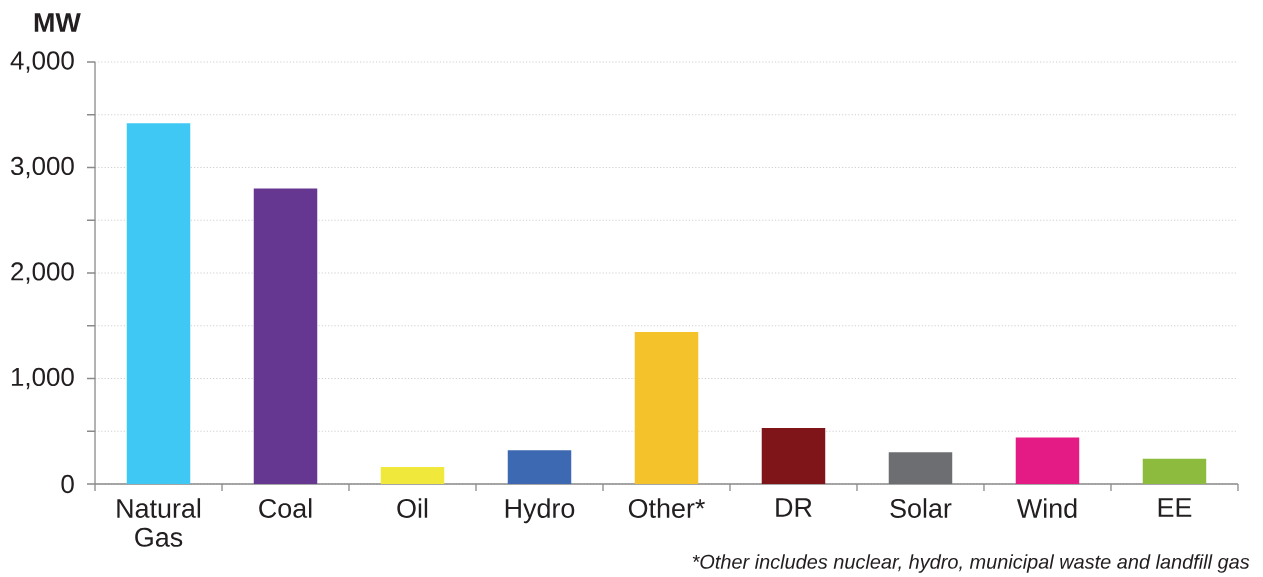  Describe the element at coordinates (666, 508) in the screenshot. I see `x-tick-label: Other*` at that location.